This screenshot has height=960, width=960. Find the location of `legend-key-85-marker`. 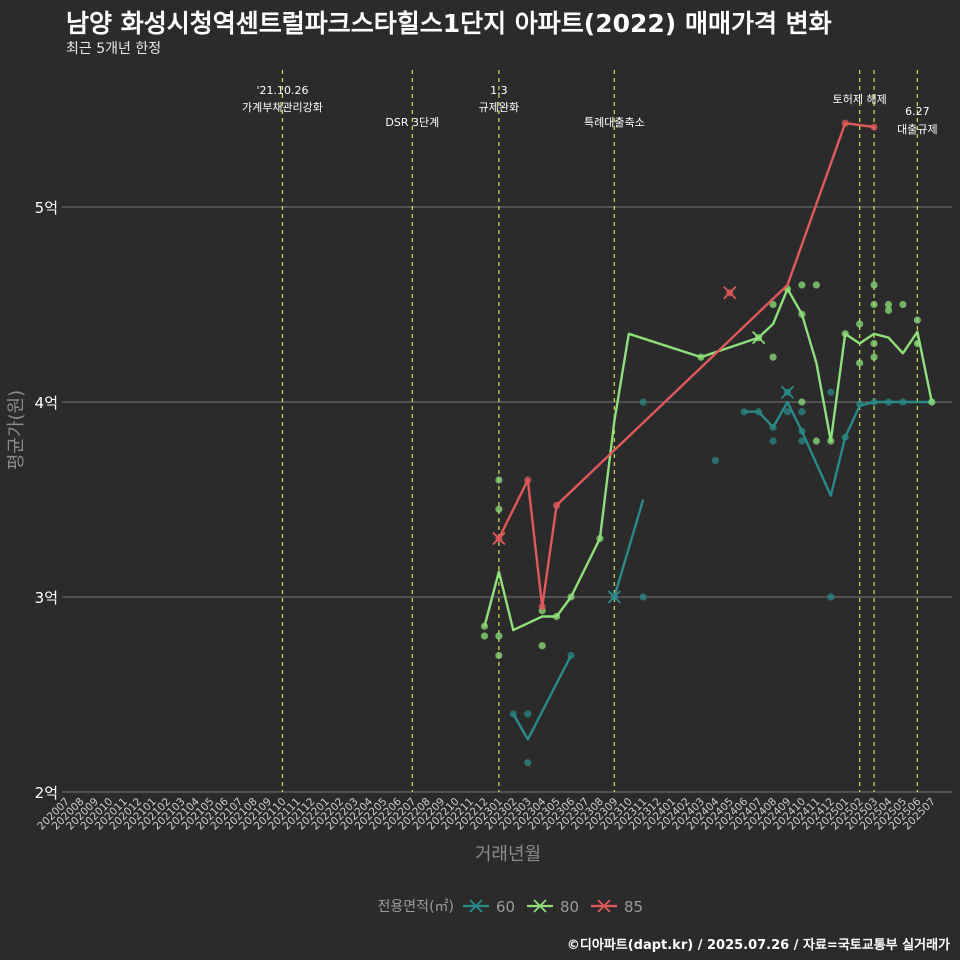

legend-key-85-marker is located at coordinates (604, 906).